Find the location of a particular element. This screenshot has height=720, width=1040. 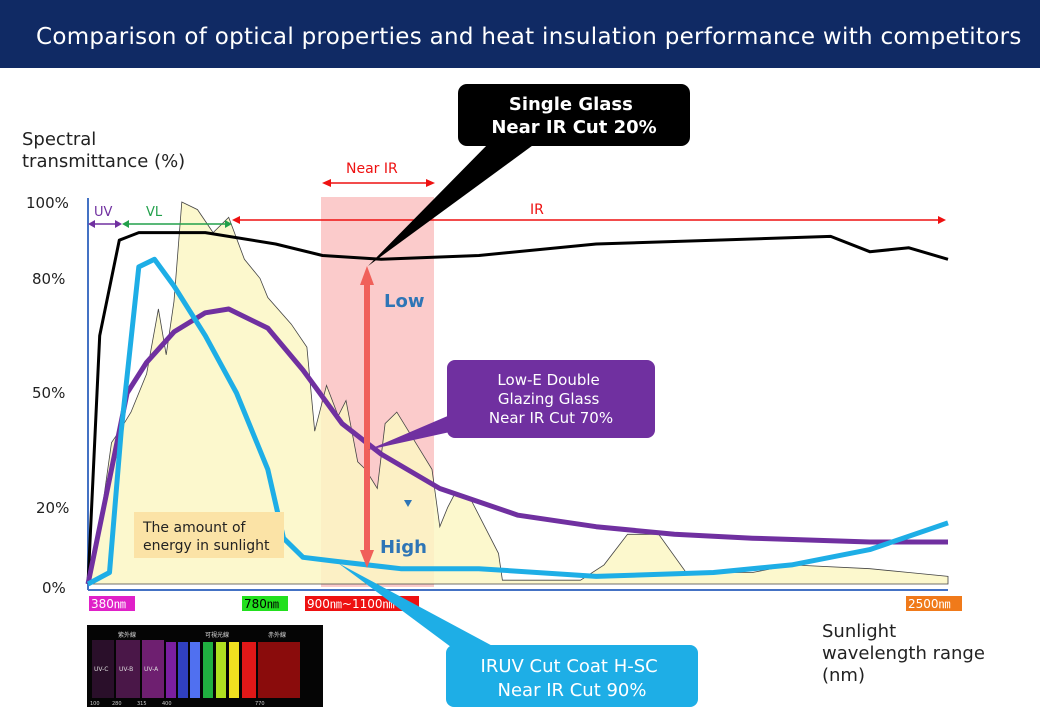

spectrum-band-uvb is located at coordinates (128, 669).